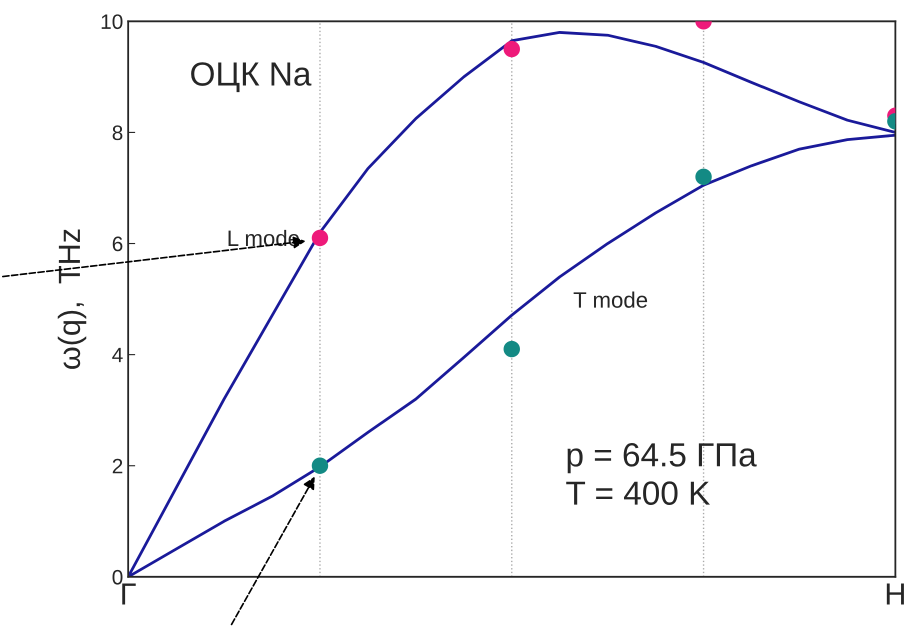 The width and height of the screenshot is (909, 627). I want to click on y-tick-label: 6, so click(117, 244).